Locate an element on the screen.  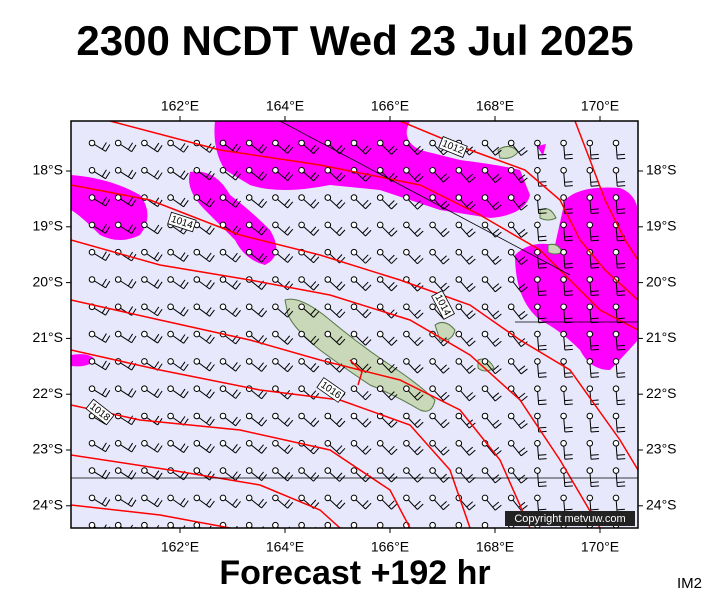
lon-label: 170°E is located at coordinates (600, 547).